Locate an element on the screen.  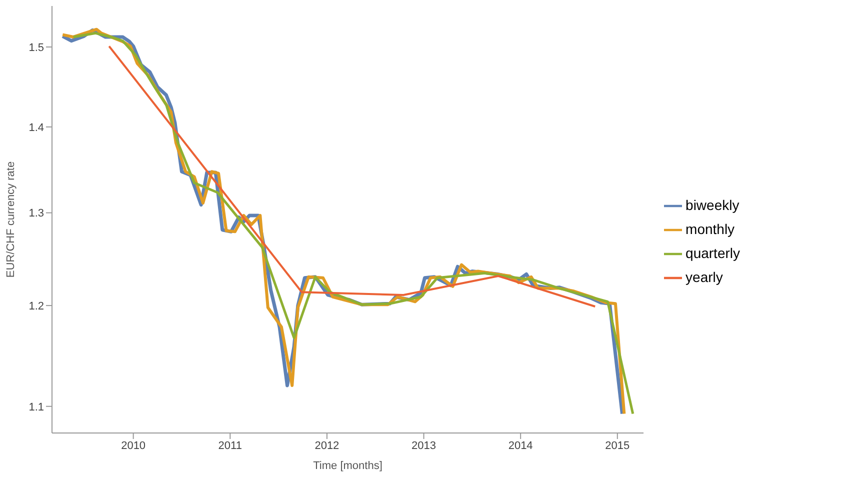
x-tick-label: 2013 is located at coordinates (424, 446).